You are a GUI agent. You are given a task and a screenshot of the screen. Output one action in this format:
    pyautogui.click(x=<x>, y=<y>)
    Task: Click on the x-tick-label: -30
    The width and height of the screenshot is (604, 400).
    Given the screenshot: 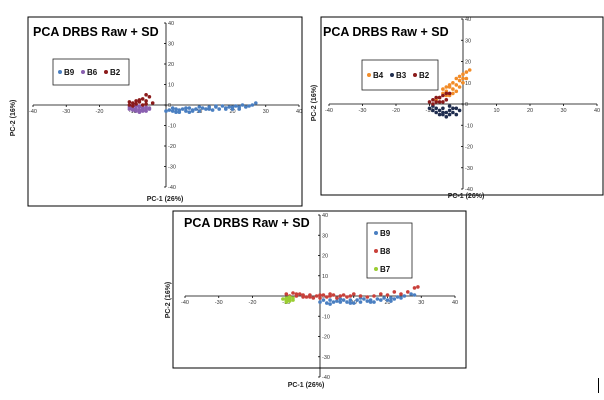 What is the action you would take?
    pyautogui.click(x=219, y=303)
    